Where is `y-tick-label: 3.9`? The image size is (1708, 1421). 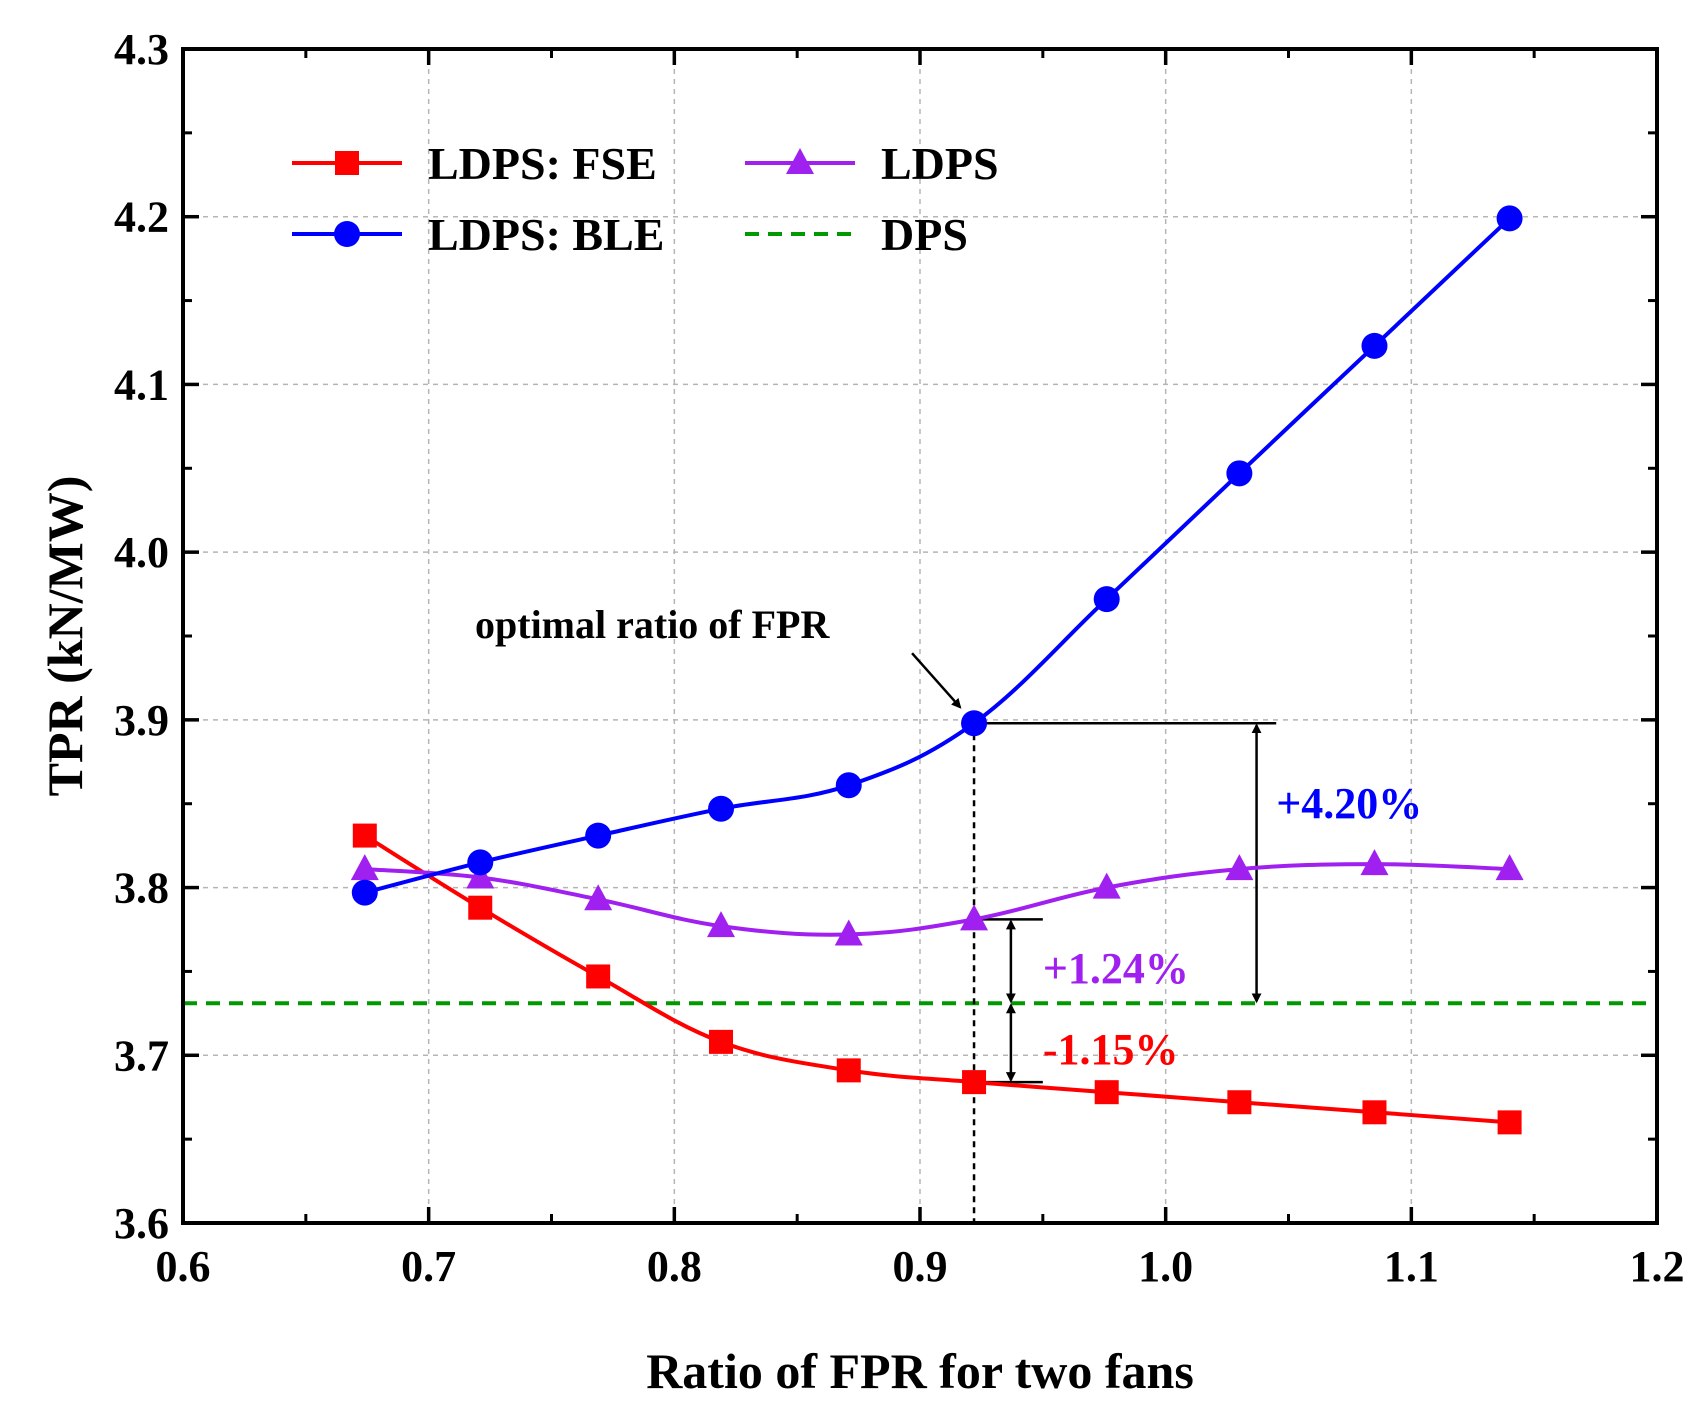 y-tick-label: 3.9 is located at coordinates (141, 720).